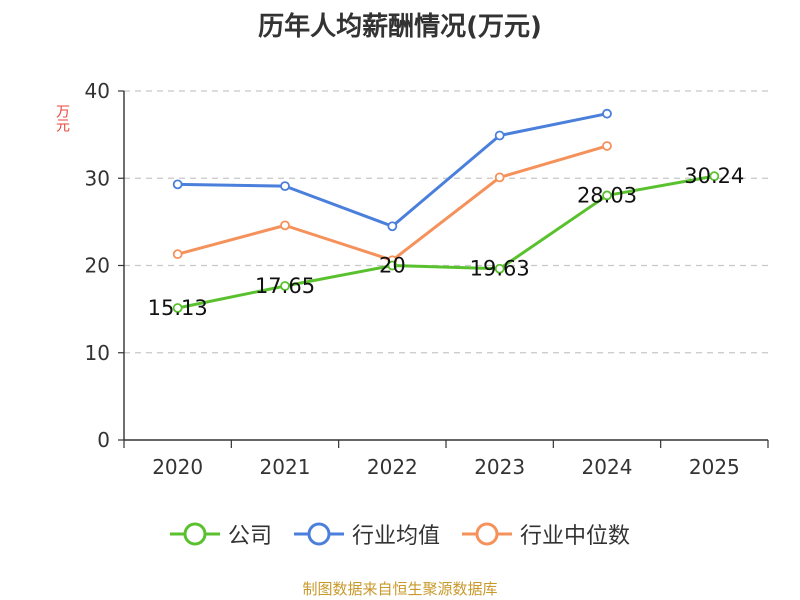  What do you see at coordinates (285, 467) in the screenshot?
I see `x-tick-label: 2021` at bounding box center [285, 467].